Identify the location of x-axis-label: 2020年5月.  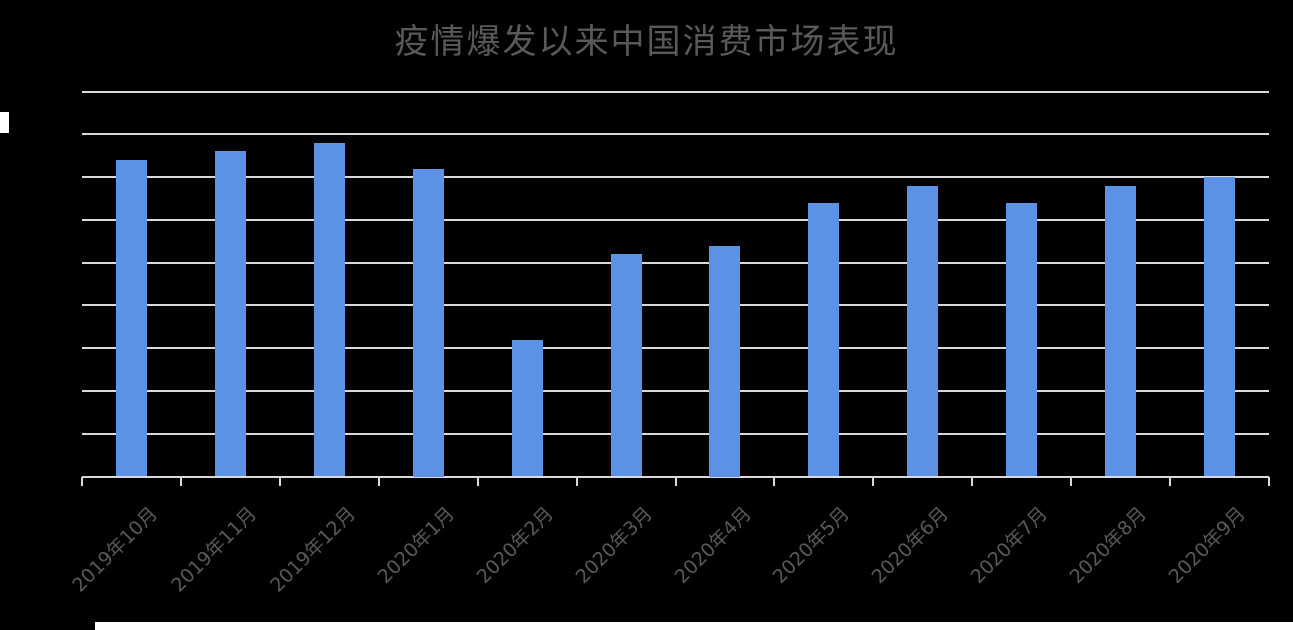
(812, 545).